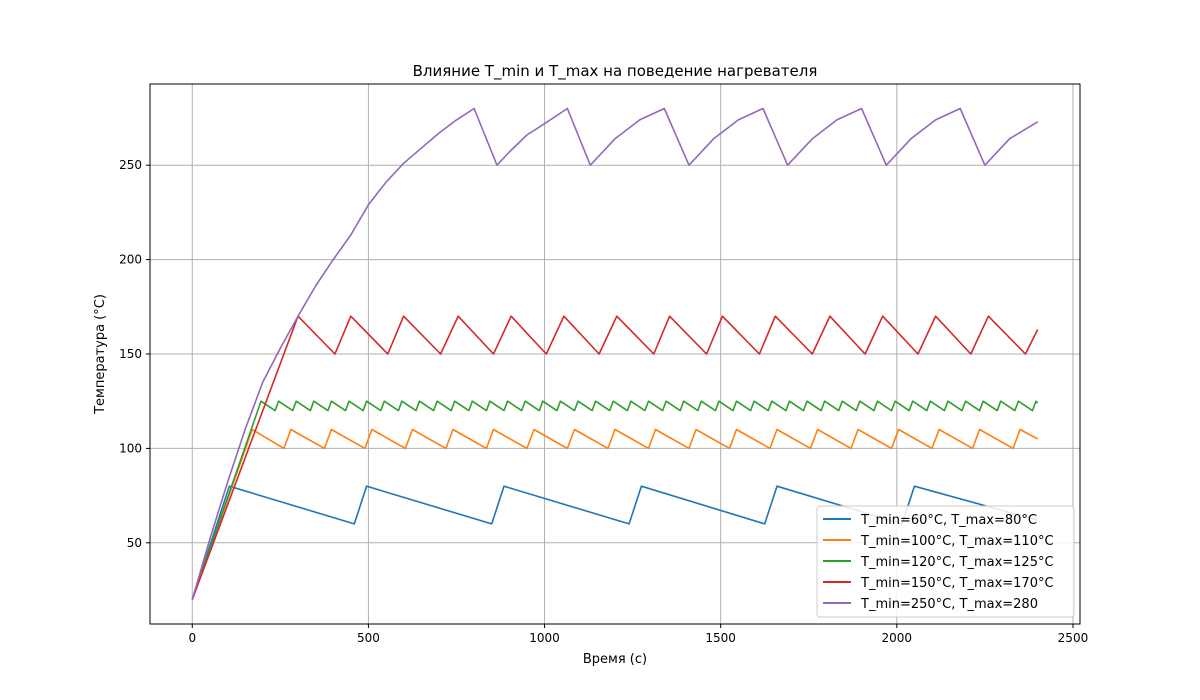 This screenshot has height=700, width=1200. What do you see at coordinates (130, 448) in the screenshot?
I see `y-tick-label: 100` at bounding box center [130, 448].